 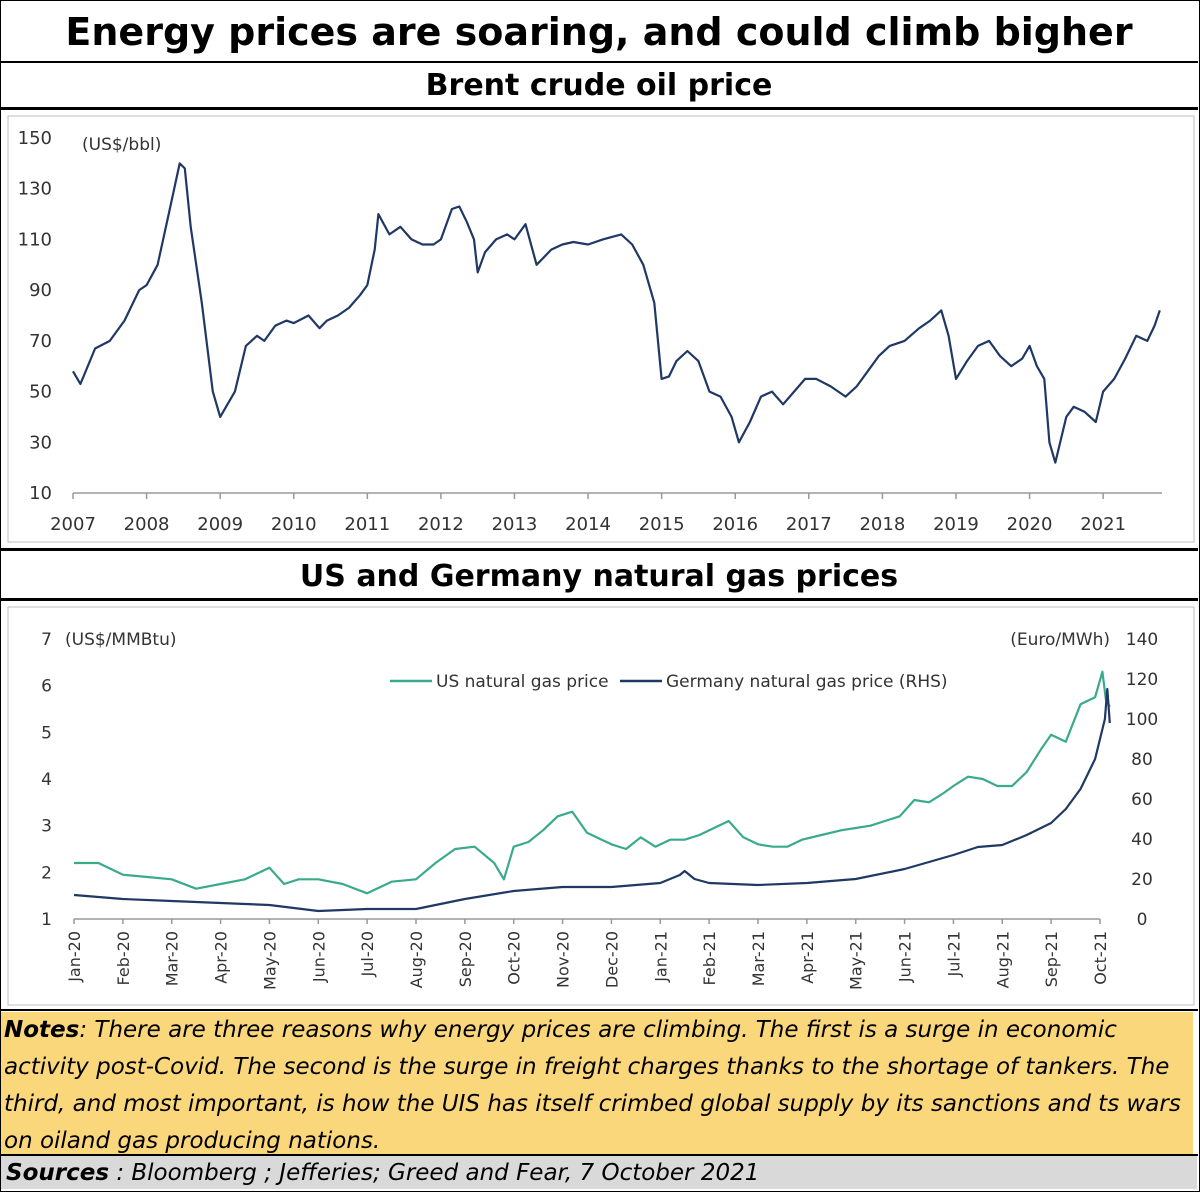 I want to click on oil-chart-title: Brent crude oil price, so click(x=599, y=85).